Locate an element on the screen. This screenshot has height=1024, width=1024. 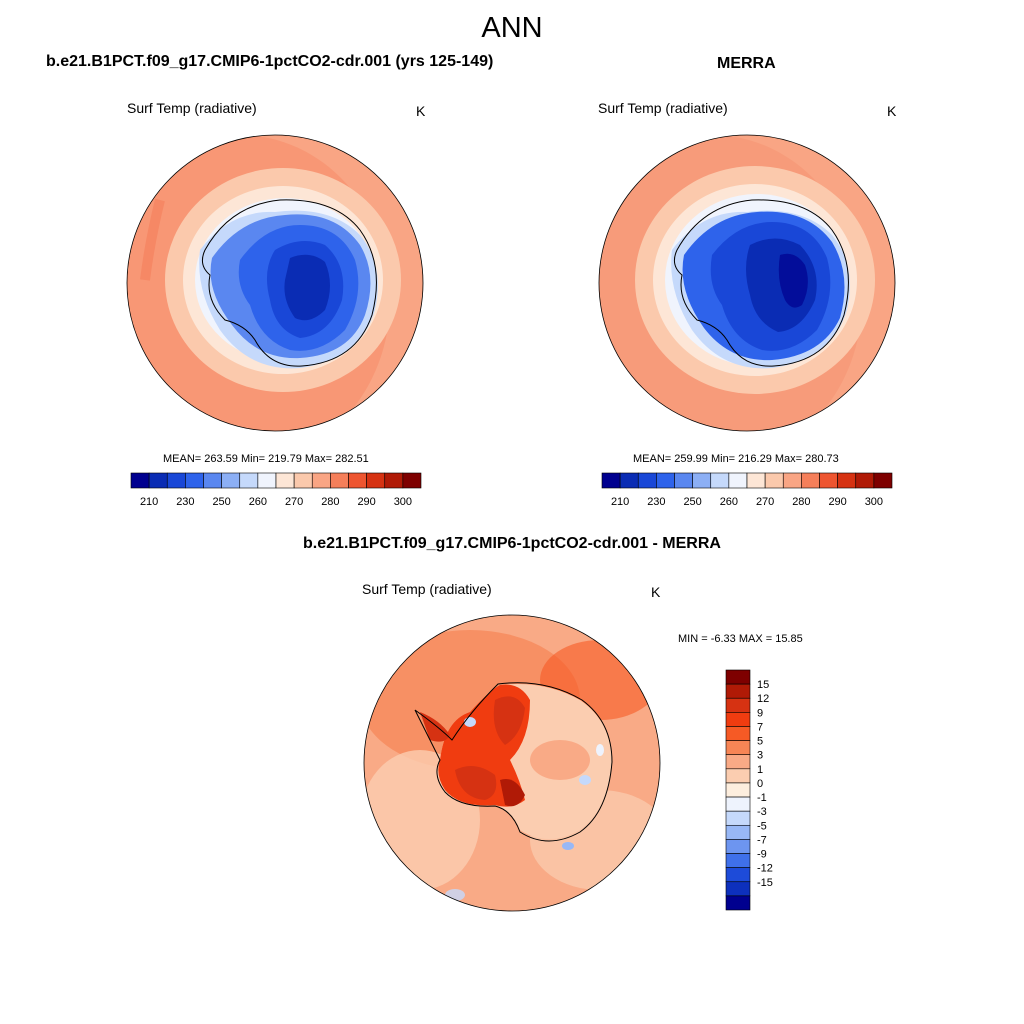
figure-title: ANN is located at coordinates (512, 28).